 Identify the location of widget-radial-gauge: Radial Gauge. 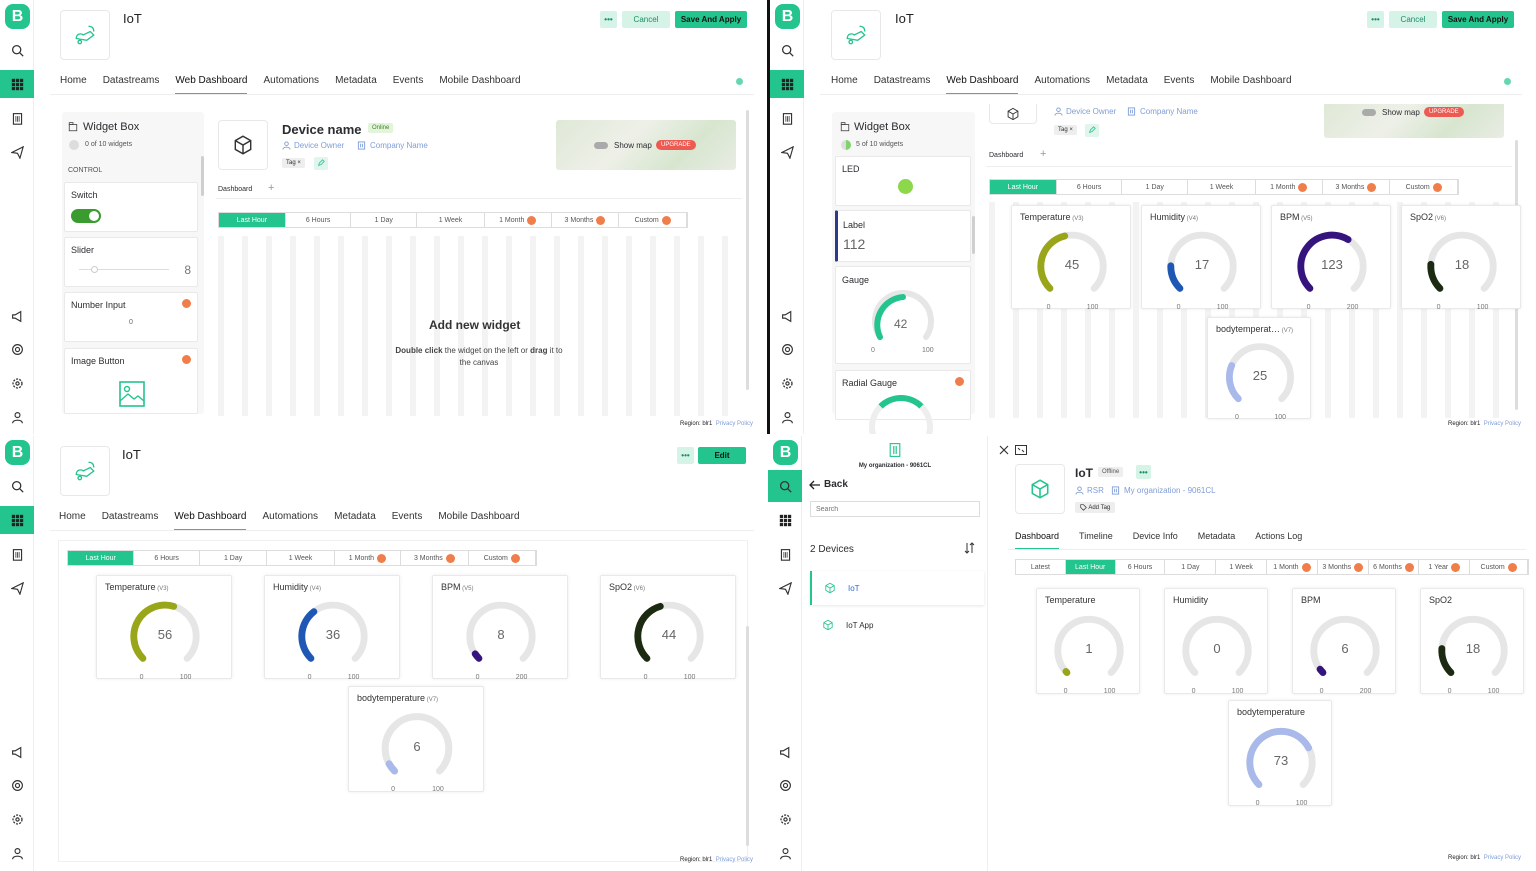
(903, 402).